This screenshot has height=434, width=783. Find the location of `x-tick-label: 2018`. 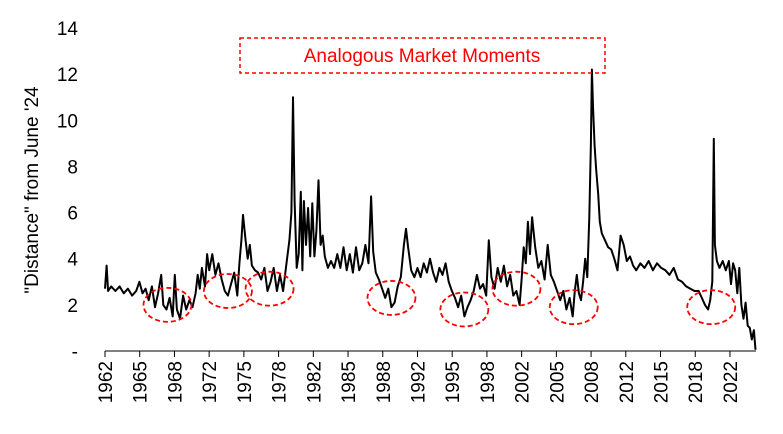

x-tick-label: 2018 is located at coordinates (696, 382).